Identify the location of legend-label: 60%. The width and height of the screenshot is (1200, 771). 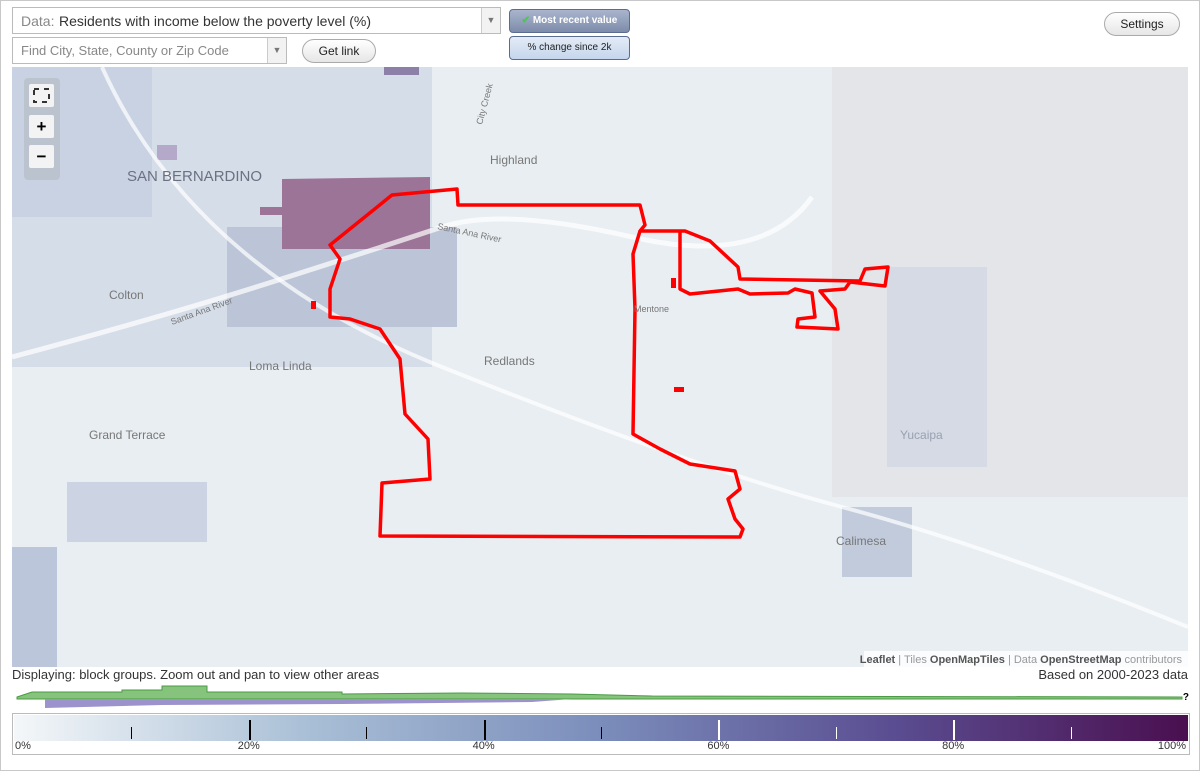
(718, 746).